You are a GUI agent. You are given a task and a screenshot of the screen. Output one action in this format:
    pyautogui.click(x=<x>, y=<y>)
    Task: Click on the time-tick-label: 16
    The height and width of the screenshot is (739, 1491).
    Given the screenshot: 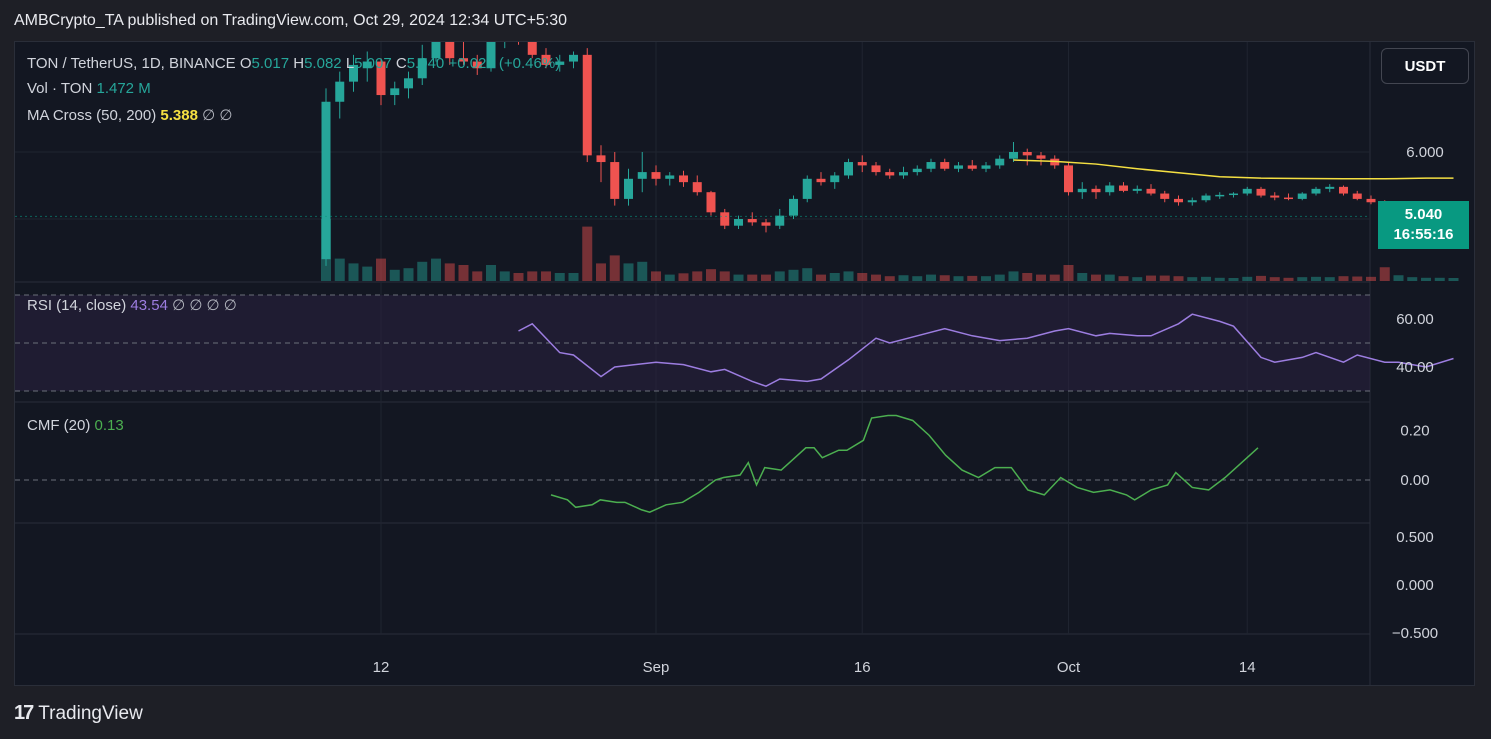 What is the action you would take?
    pyautogui.click(x=862, y=667)
    